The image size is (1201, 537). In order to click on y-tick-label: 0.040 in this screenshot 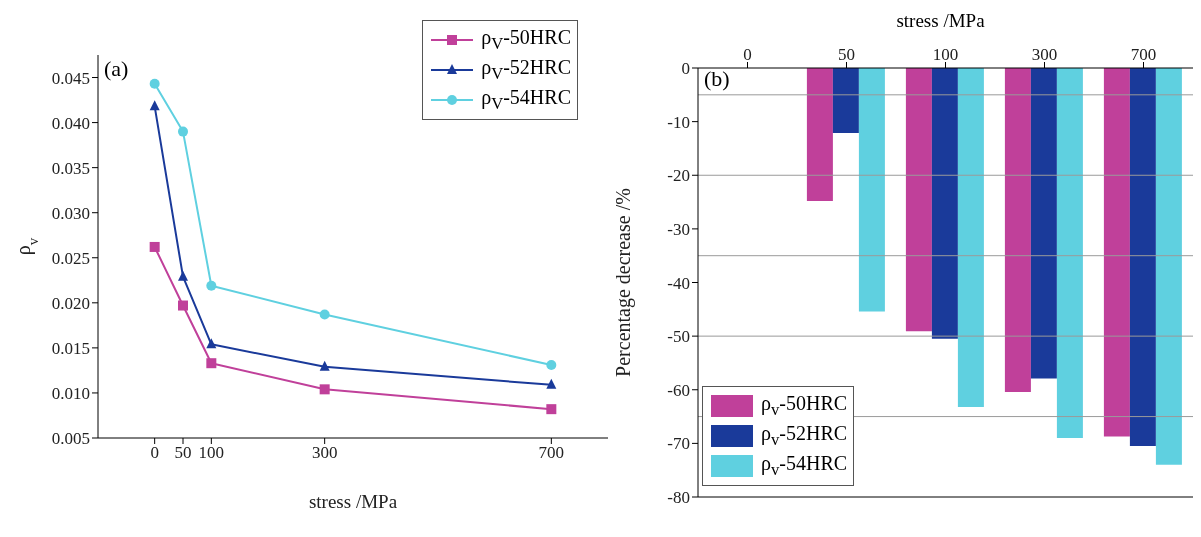, I will do `click(70, 123)`.